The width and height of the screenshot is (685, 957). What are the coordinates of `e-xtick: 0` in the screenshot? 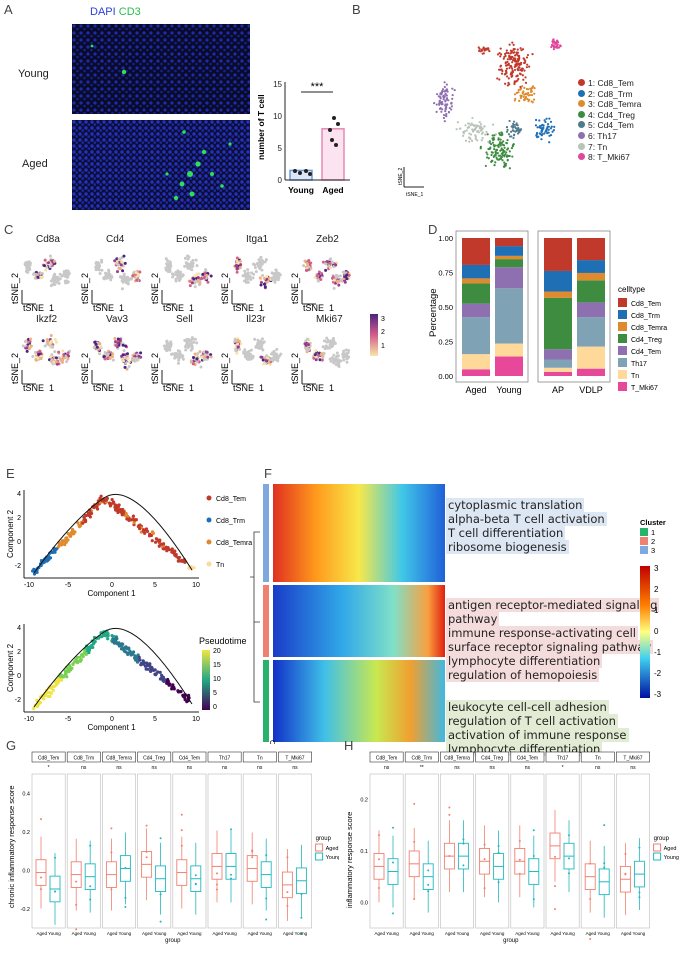 It's located at (112, 719).